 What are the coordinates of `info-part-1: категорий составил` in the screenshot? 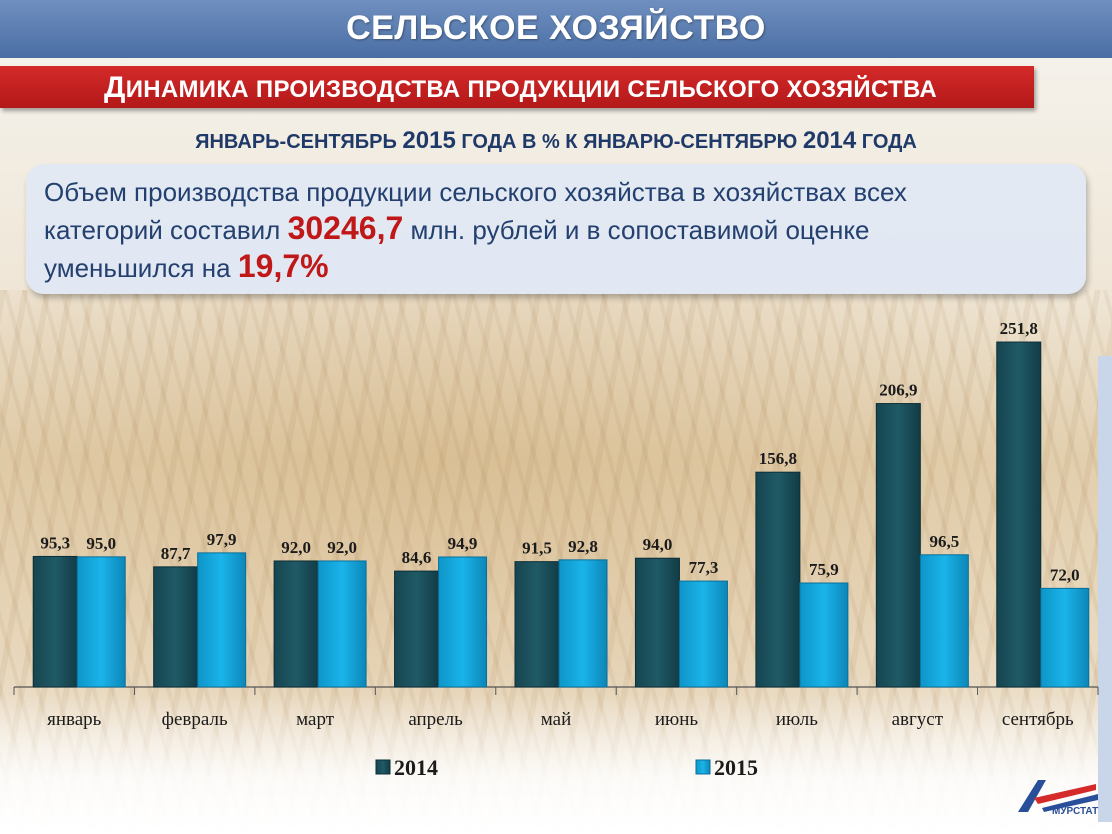 It's located at (166, 230).